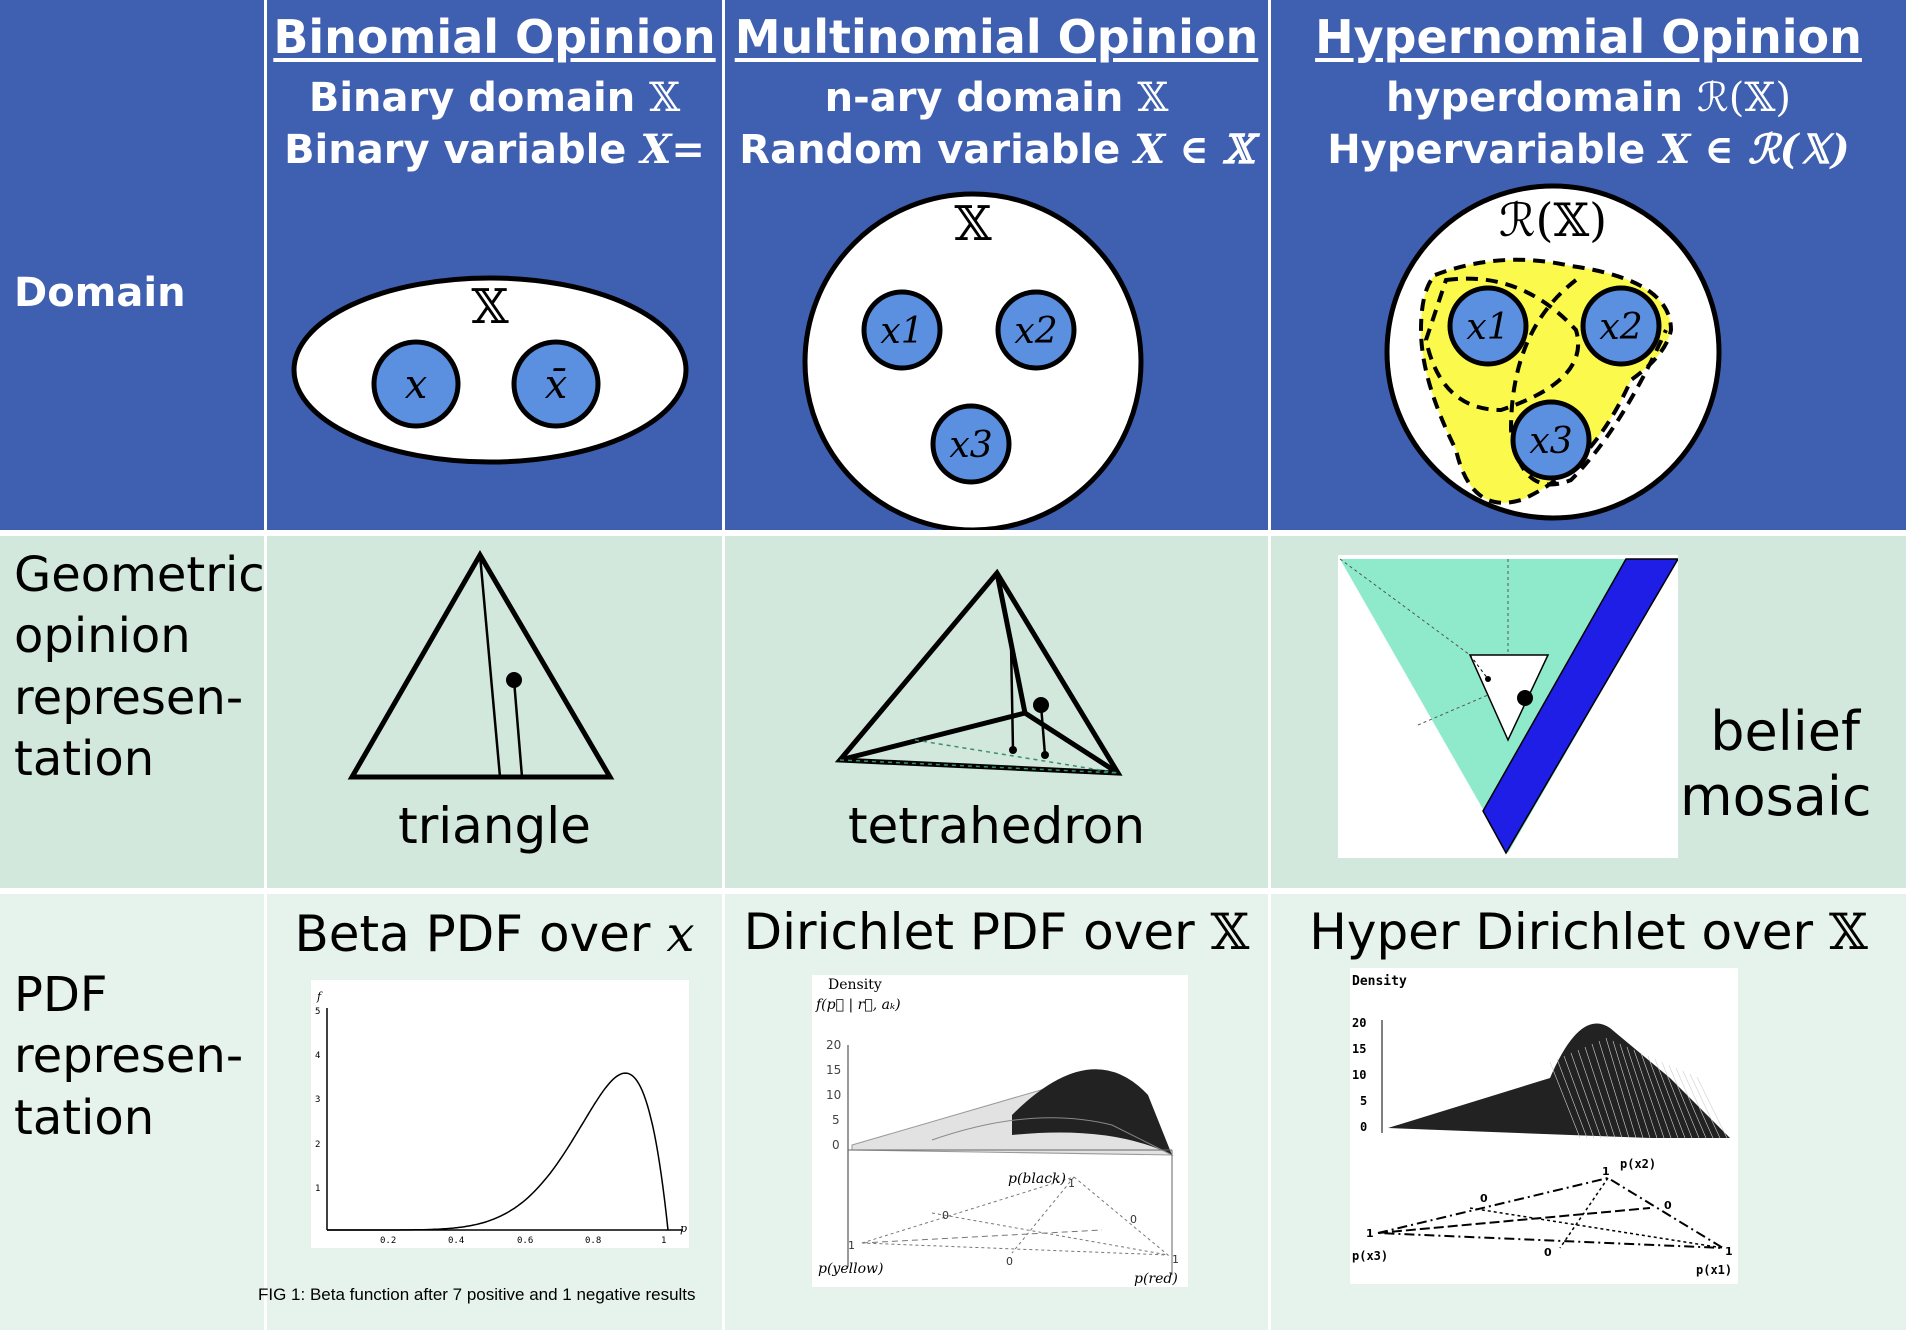 This screenshot has height=1330, width=1906. I want to click on hypernomial-domain-line: hyperdomain, so click(1541, 98).